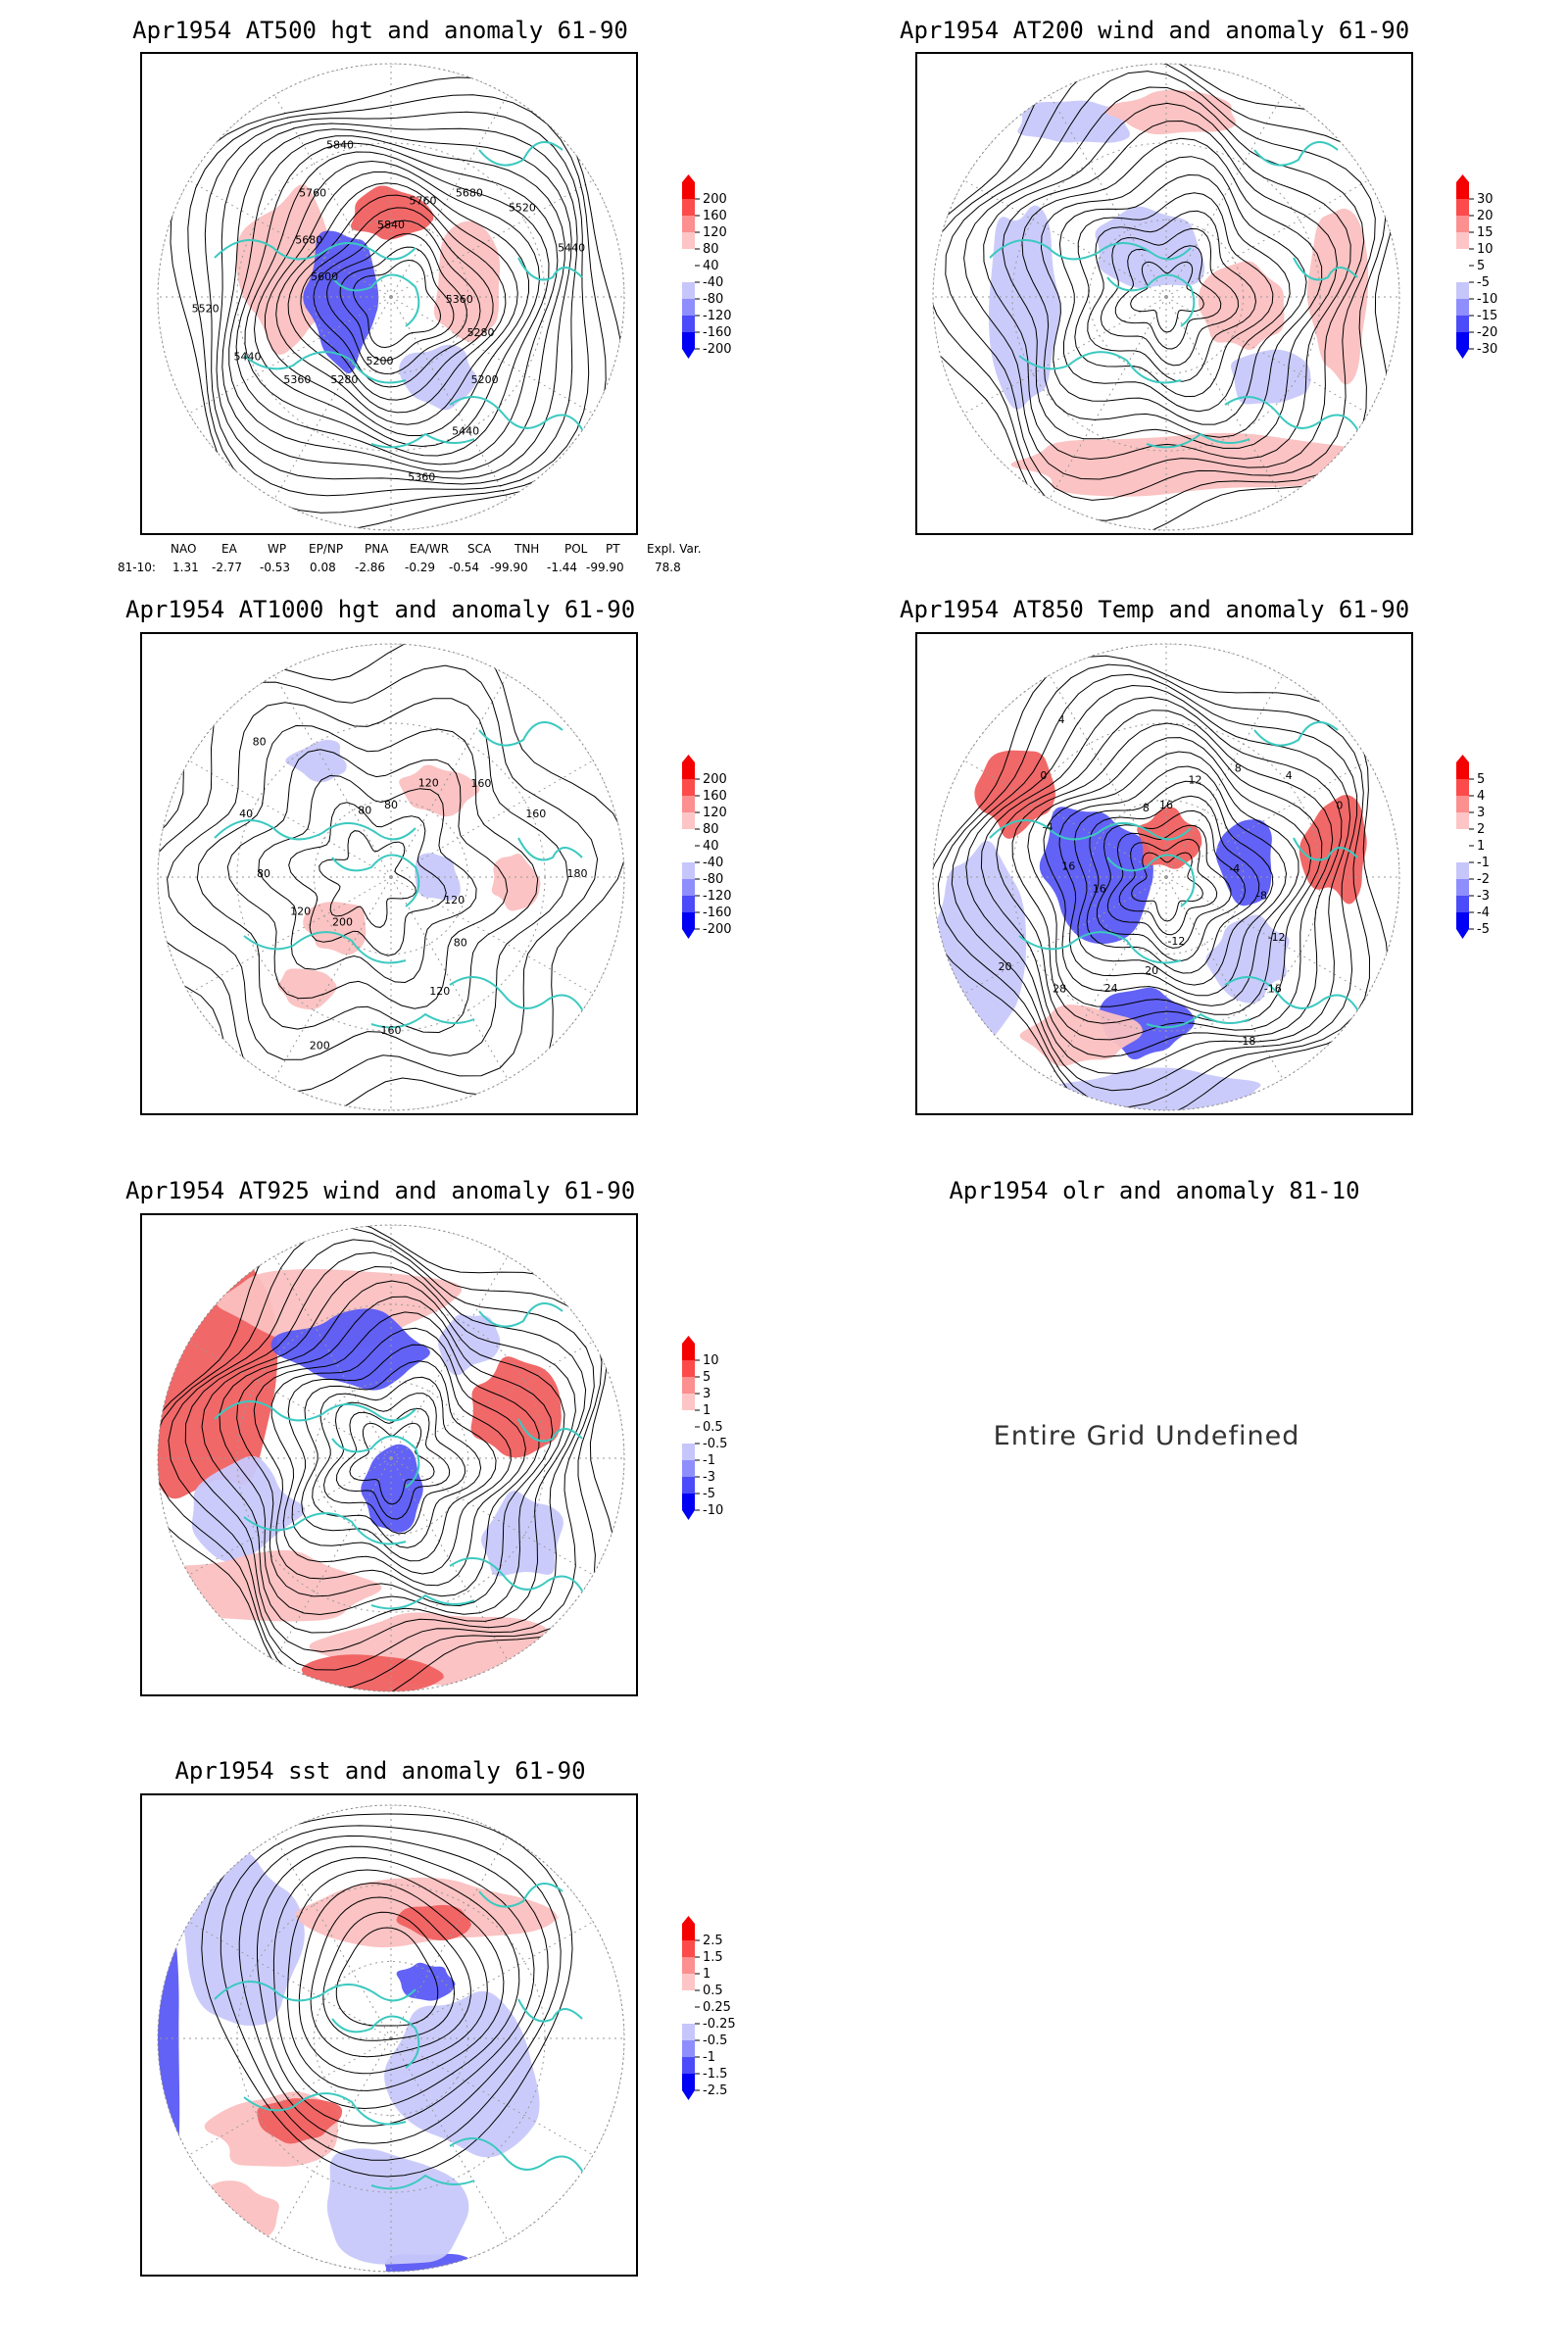 The width and height of the screenshot is (1568, 2352). What do you see at coordinates (1155, 609) in the screenshot?
I see `panel-title-p4: Apr1954 AT850 Temp and anomaly 61-90` at bounding box center [1155, 609].